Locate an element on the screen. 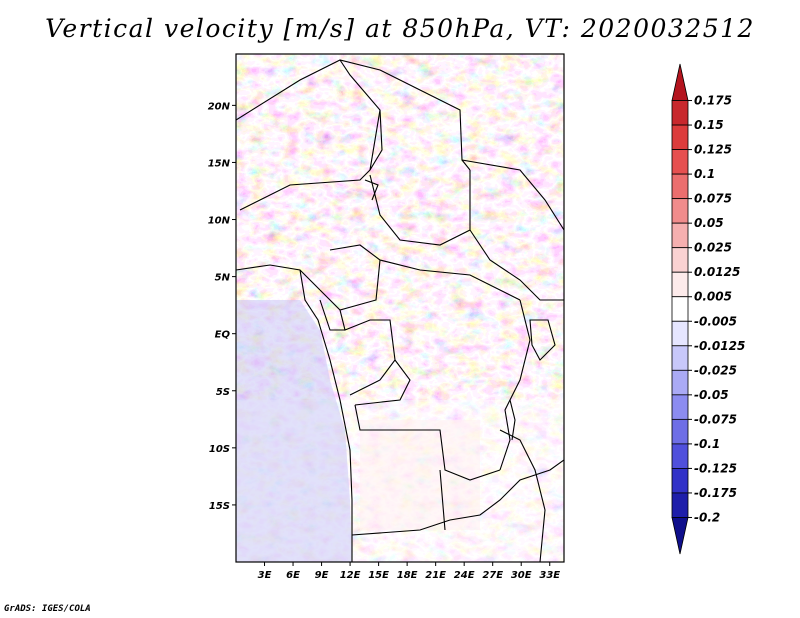 This screenshot has height=618, width=800. lake-victoria is located at coordinates (542, 340).